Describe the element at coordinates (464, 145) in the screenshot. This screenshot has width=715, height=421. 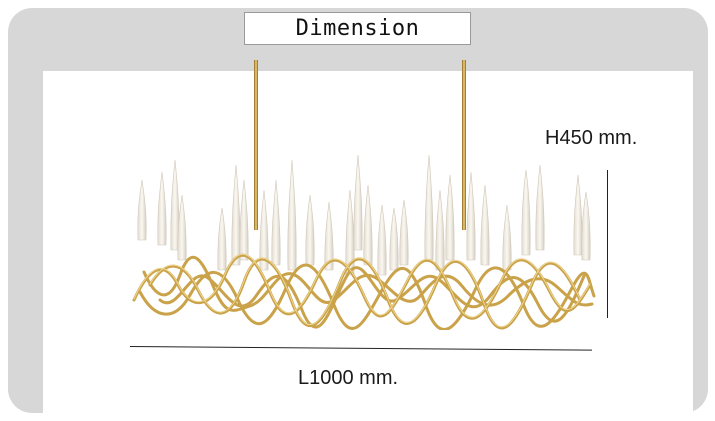
I see `suspension-rod-right` at that location.